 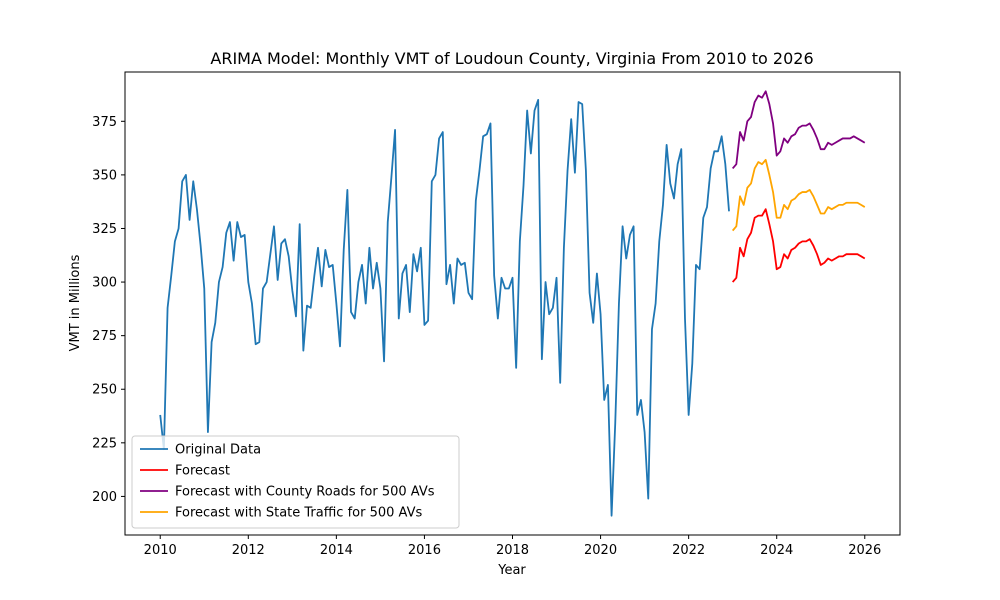 What do you see at coordinates (336, 550) in the screenshot?
I see `x-tick-label: 2014` at bounding box center [336, 550].